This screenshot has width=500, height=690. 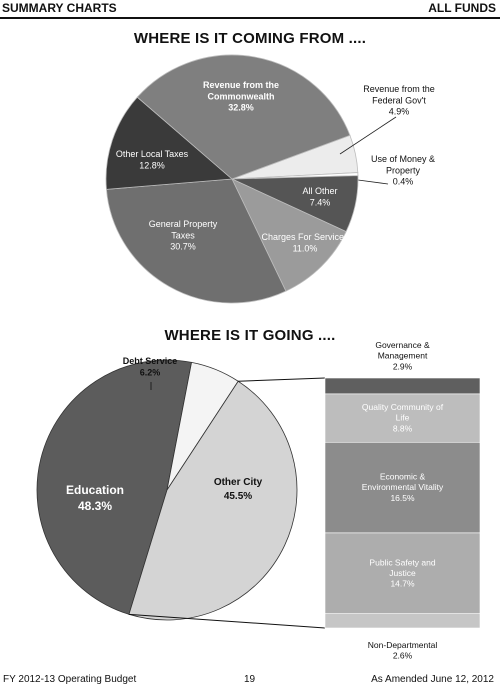 What do you see at coordinates (183, 235) in the screenshot?
I see `slice-label-general-property-taxes: General Property Taxes 30.7%` at bounding box center [183, 235].